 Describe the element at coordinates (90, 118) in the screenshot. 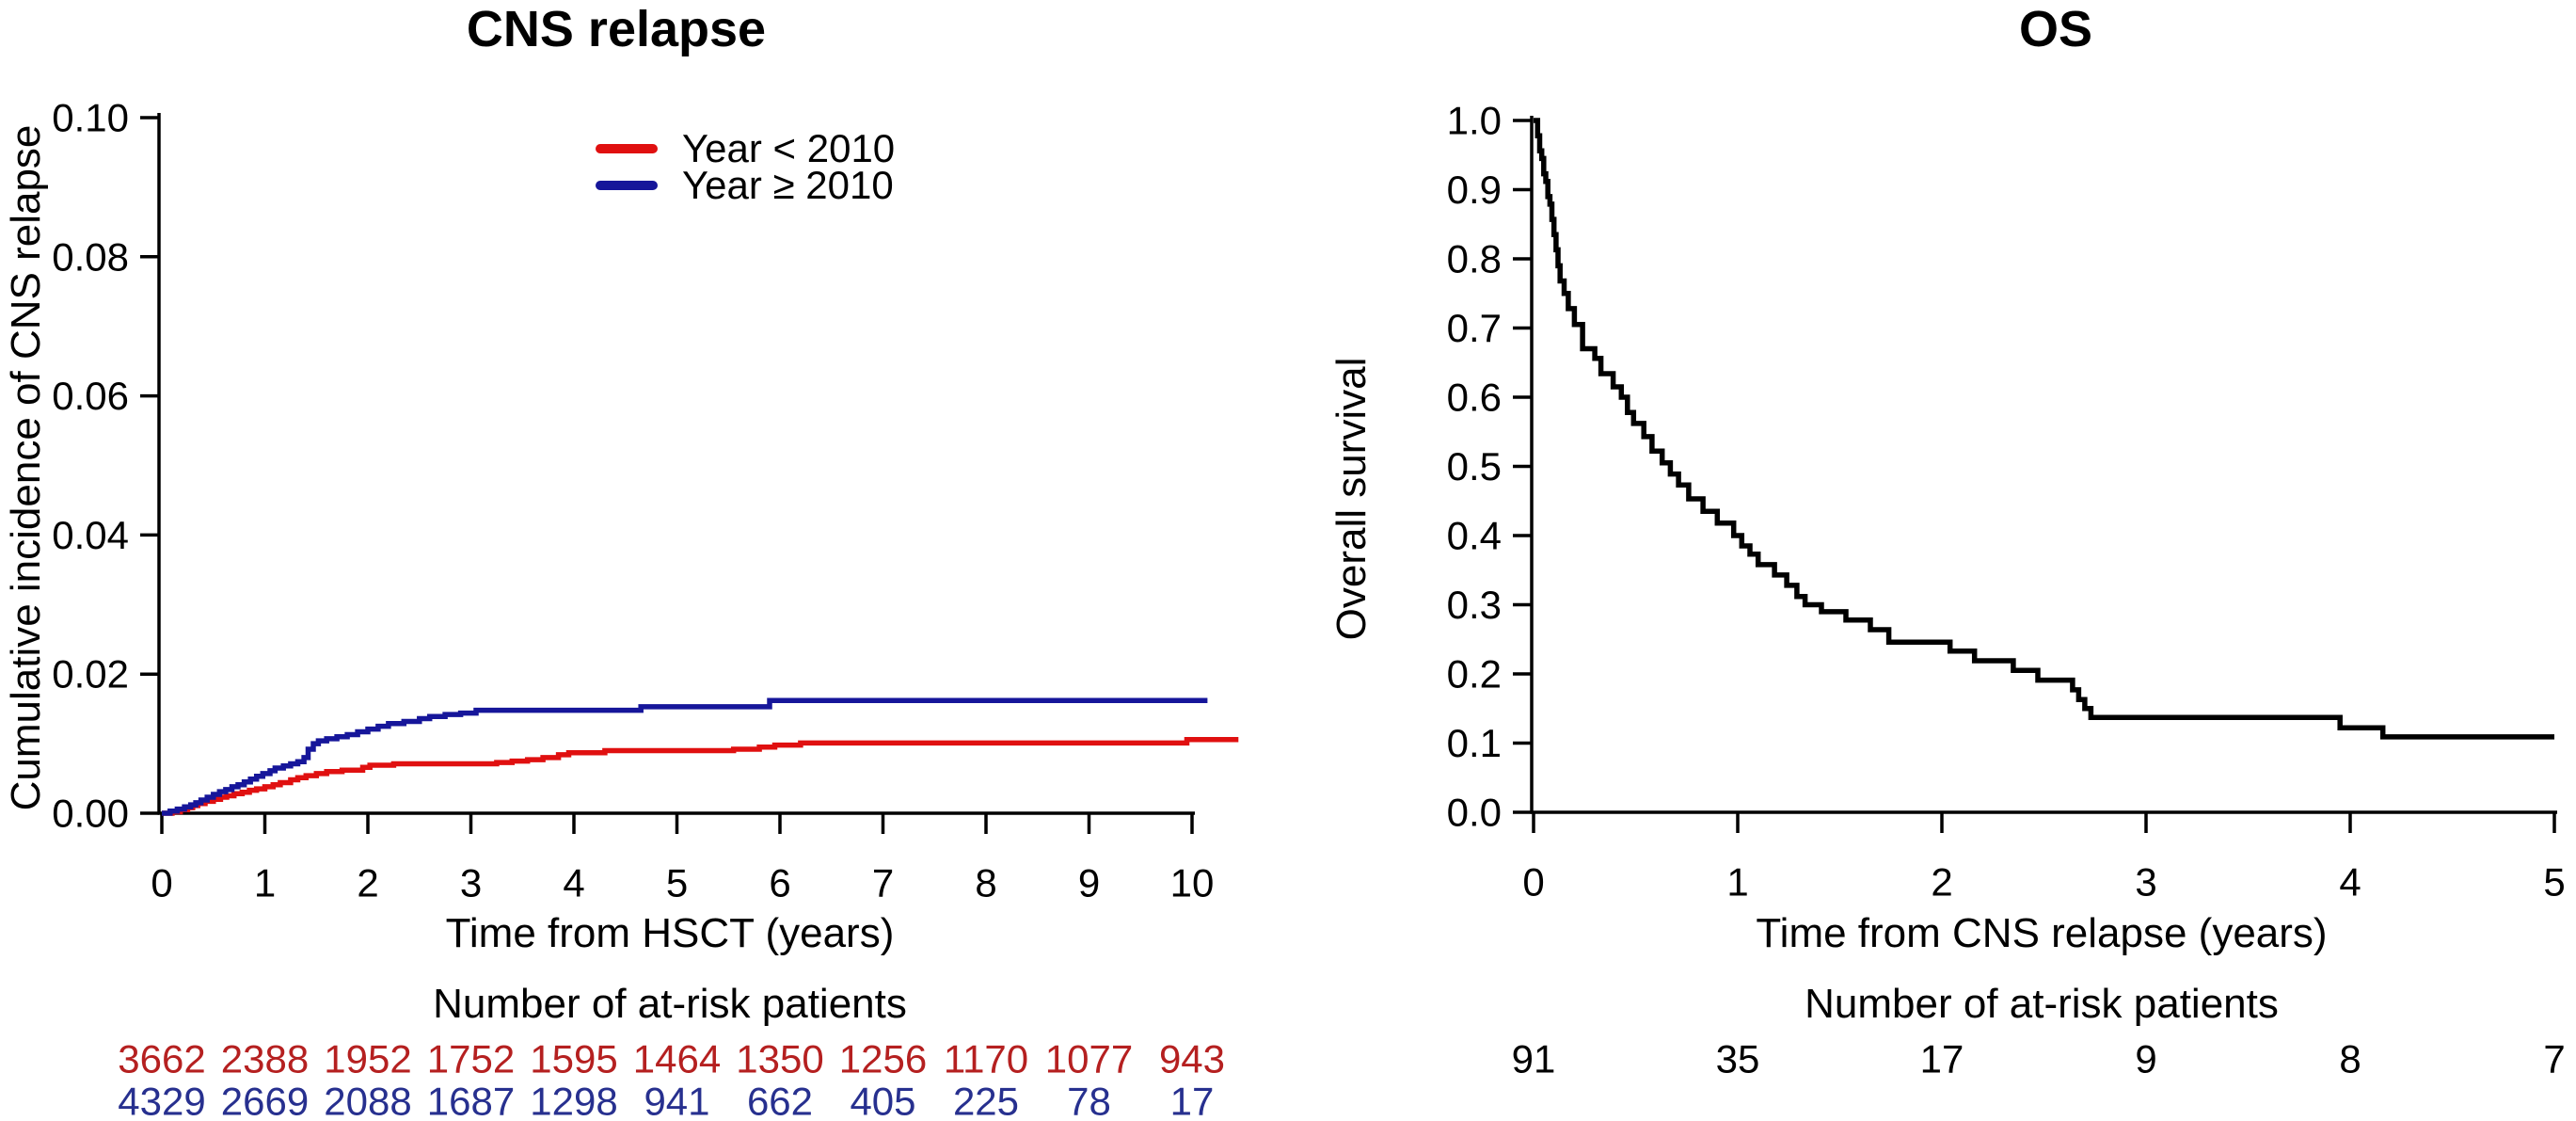

I see `y-tick-label: 0.10` at that location.